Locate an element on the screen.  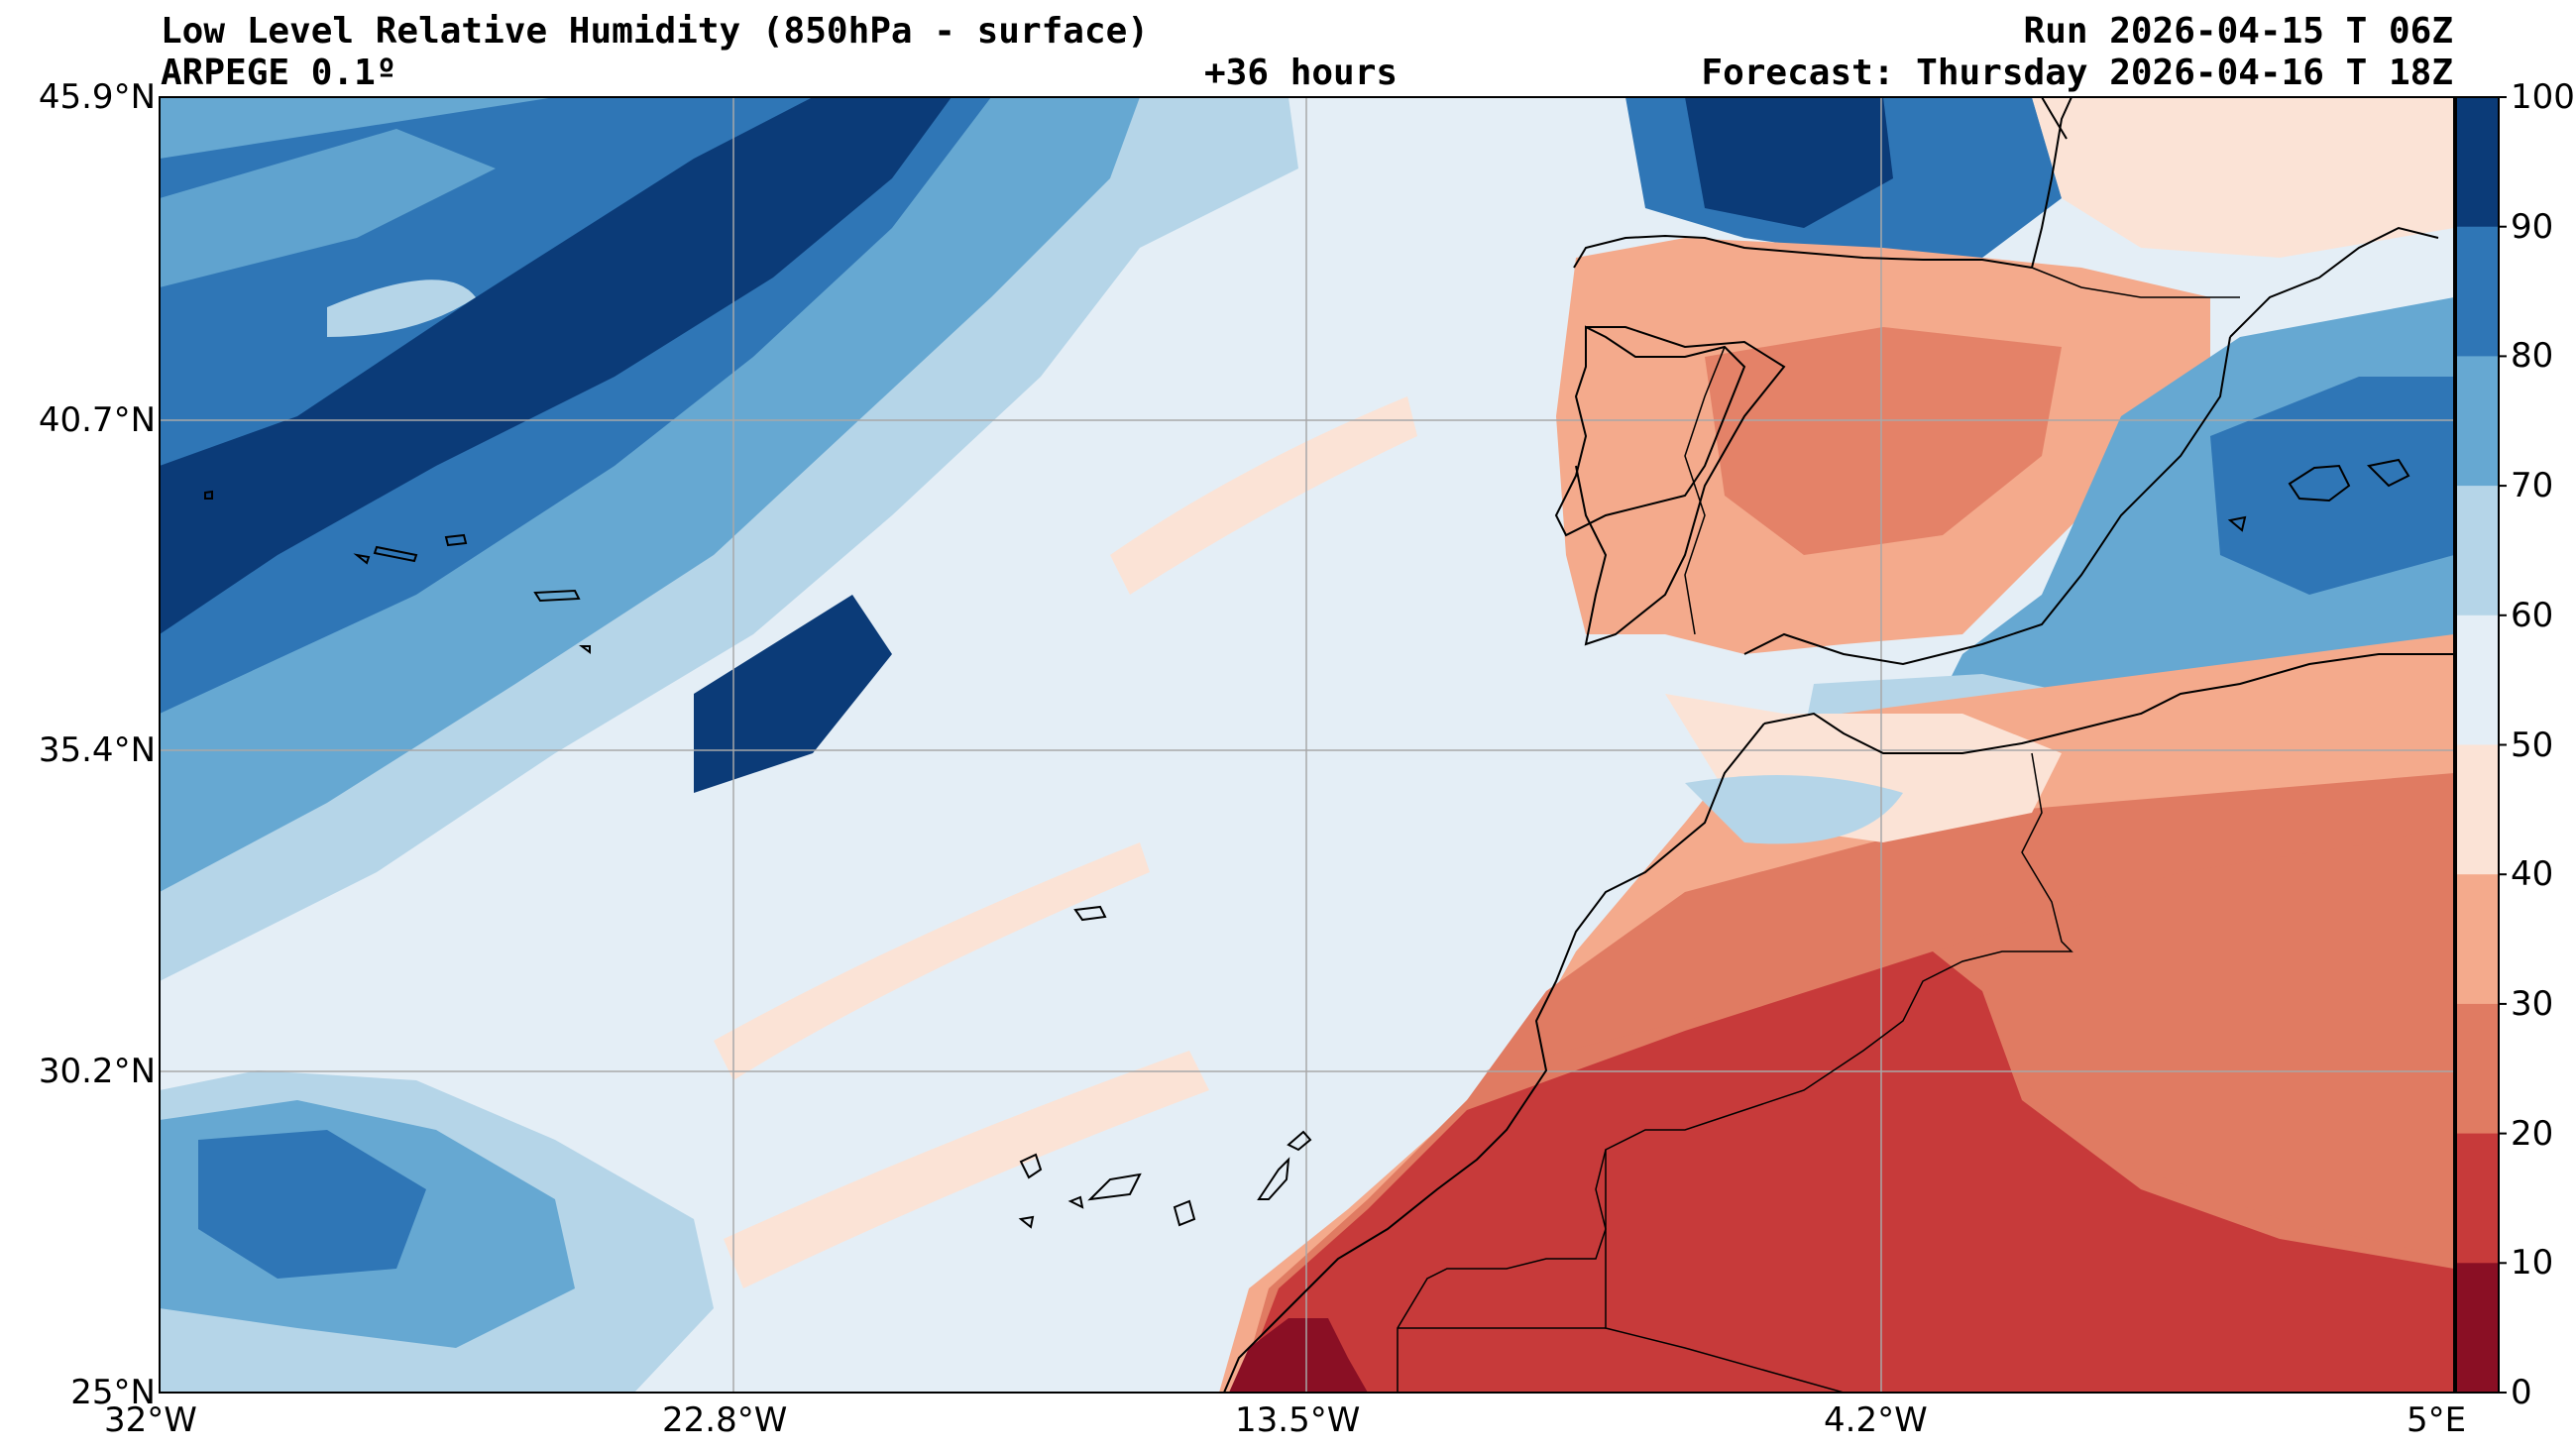
lon-label-4.2w: 4.2°W is located at coordinates (1876, 1420).